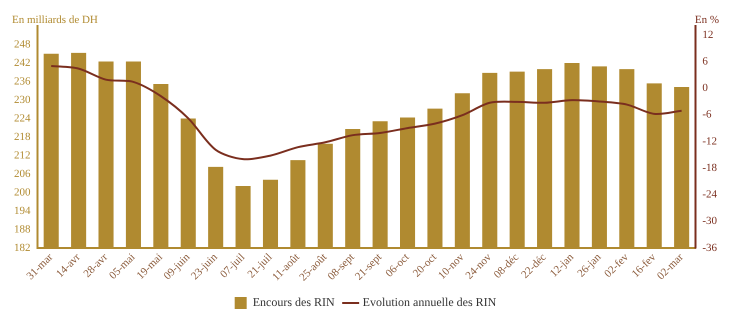  I want to click on y-tick-label: 188, so click(22, 229).